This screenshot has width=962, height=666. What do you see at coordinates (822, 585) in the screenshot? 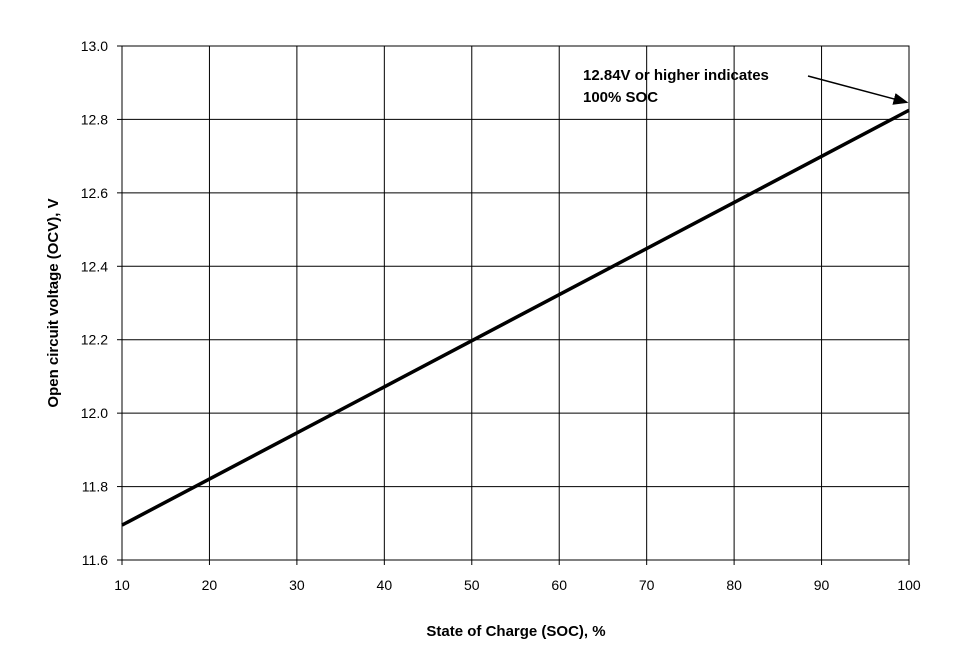
I see `x-tick-label: 90` at bounding box center [822, 585].